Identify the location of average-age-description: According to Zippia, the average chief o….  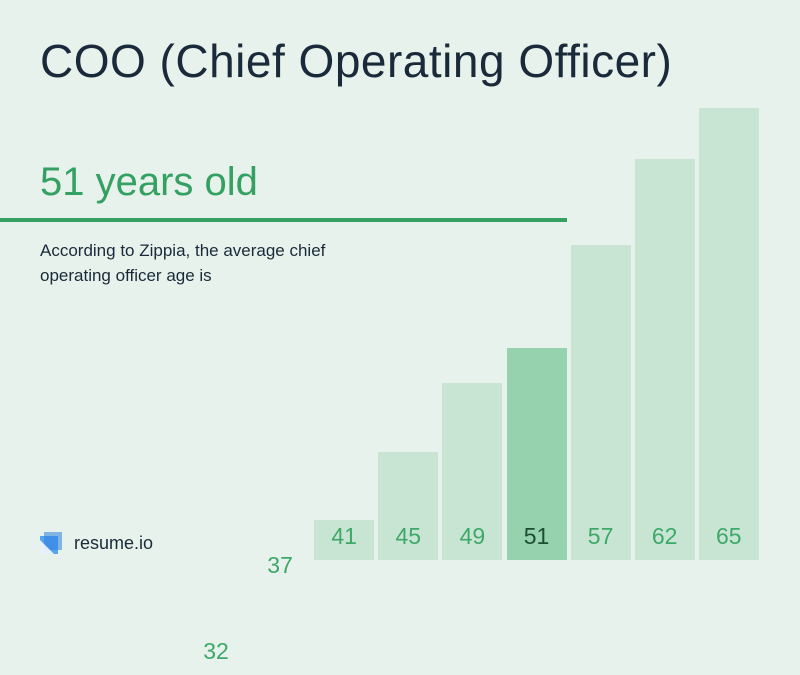
(183, 263).